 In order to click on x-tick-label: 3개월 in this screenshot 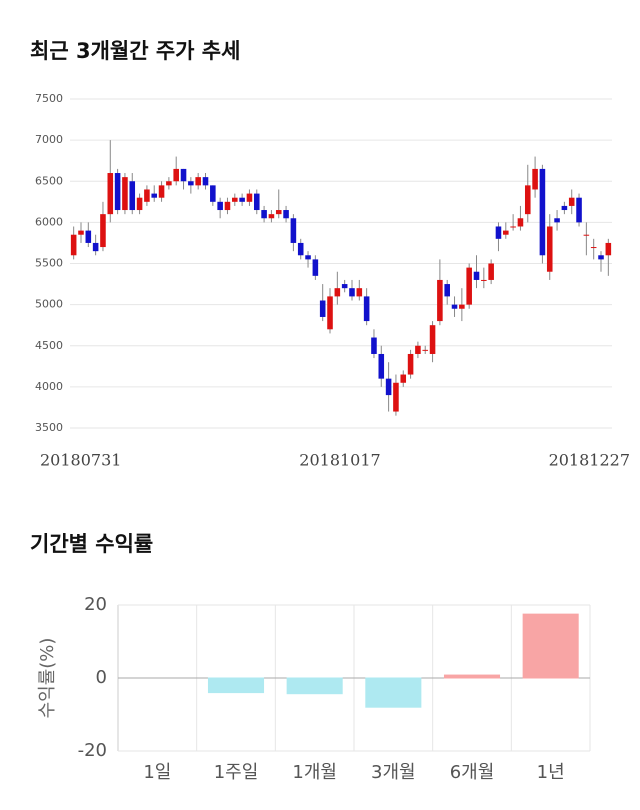, I will do `click(393, 772)`.